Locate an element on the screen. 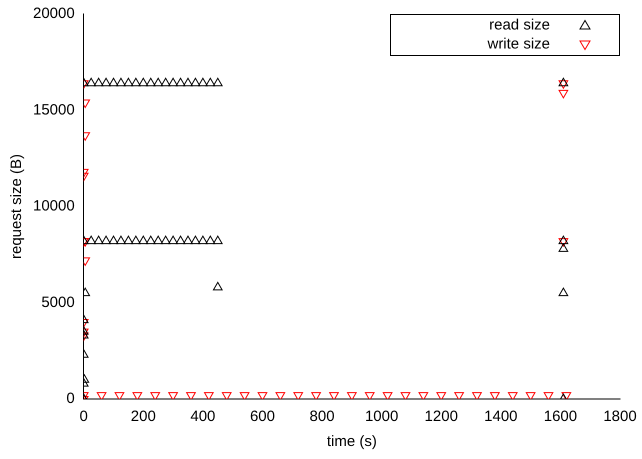  x-tick-label: 400 is located at coordinates (203, 417).